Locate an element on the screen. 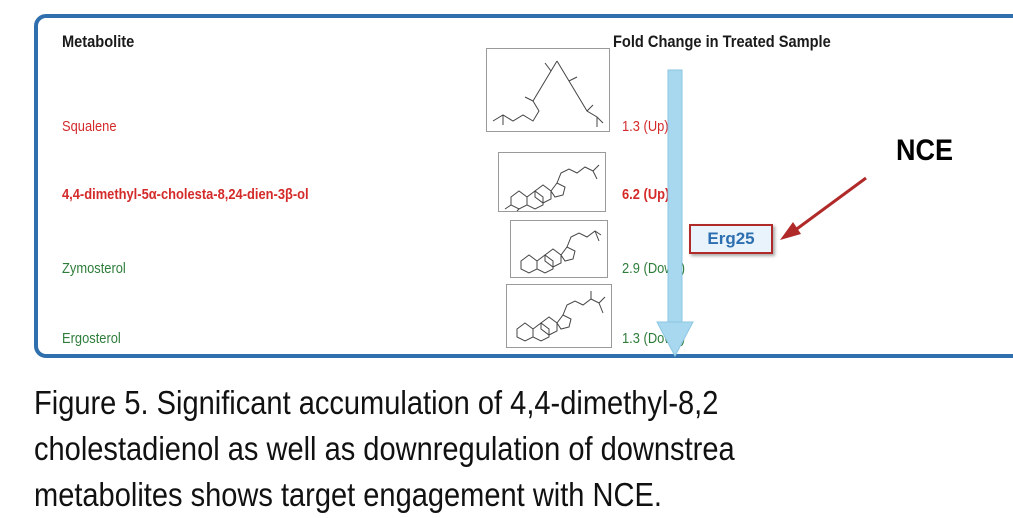  squalene-structure is located at coordinates (548, 90).